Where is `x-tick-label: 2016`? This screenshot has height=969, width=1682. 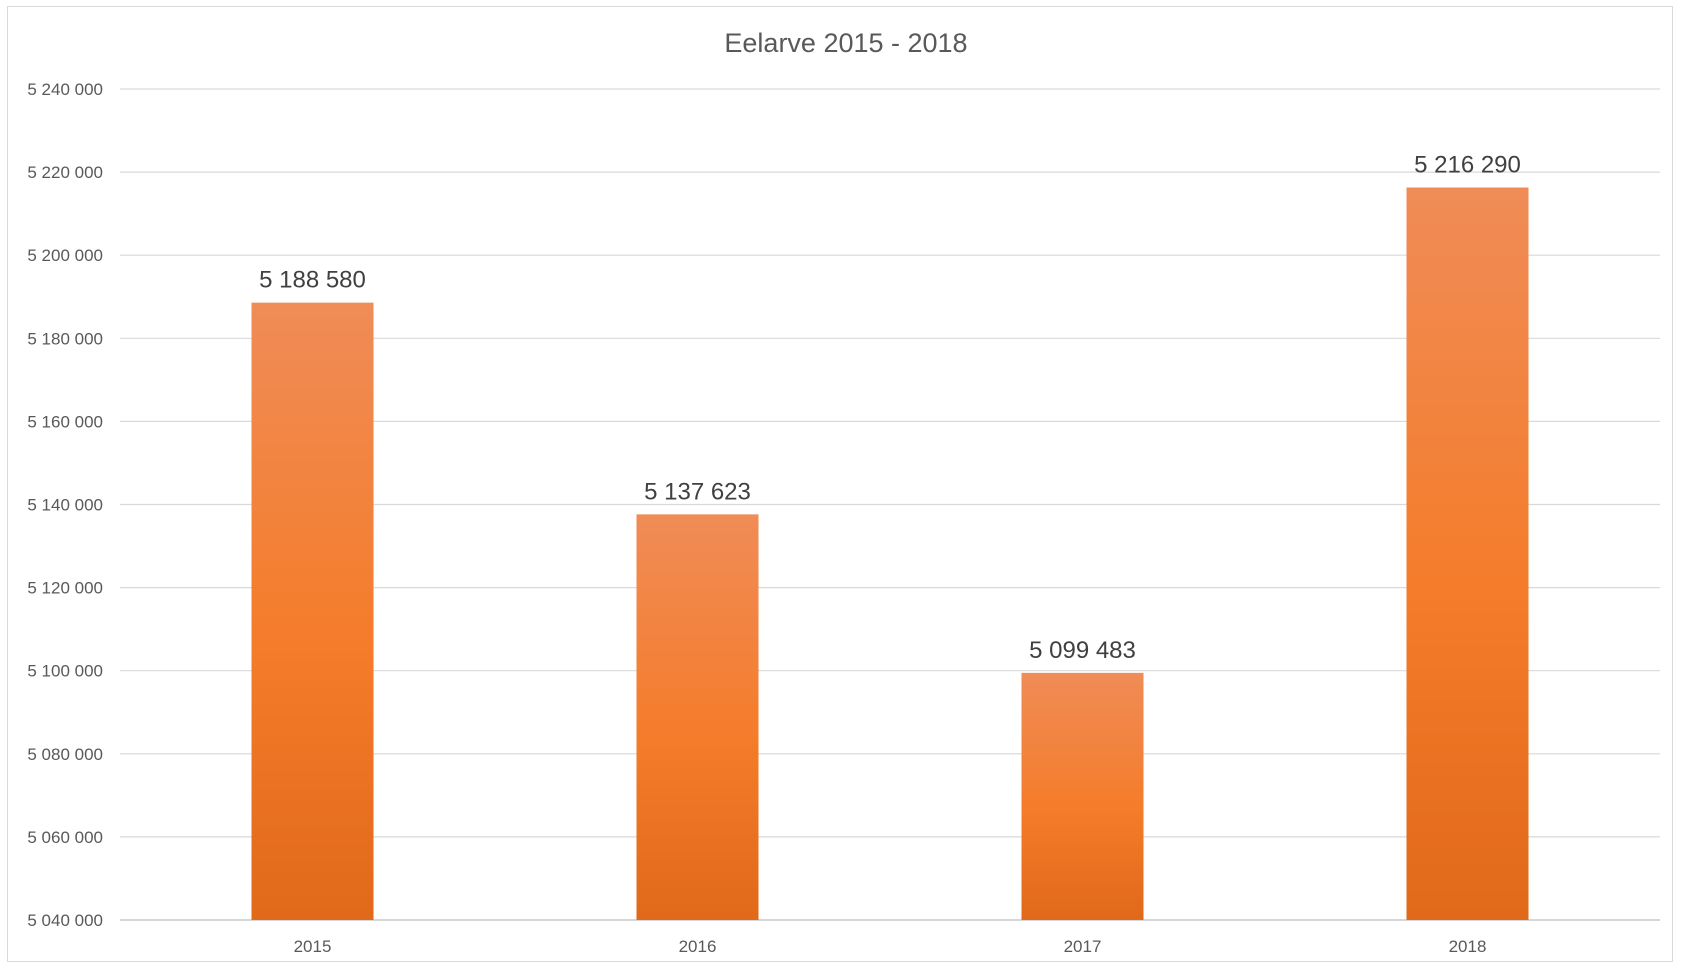 x-tick-label: 2016 is located at coordinates (698, 946).